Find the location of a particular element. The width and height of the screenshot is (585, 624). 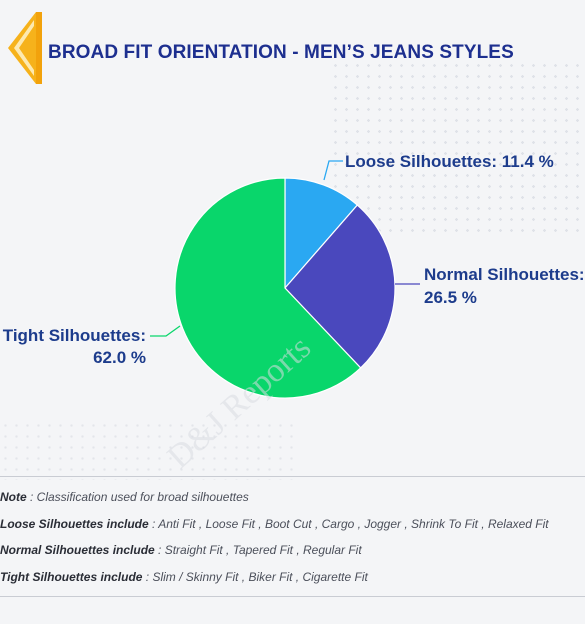

leader-line-loose is located at coordinates (333, 170).